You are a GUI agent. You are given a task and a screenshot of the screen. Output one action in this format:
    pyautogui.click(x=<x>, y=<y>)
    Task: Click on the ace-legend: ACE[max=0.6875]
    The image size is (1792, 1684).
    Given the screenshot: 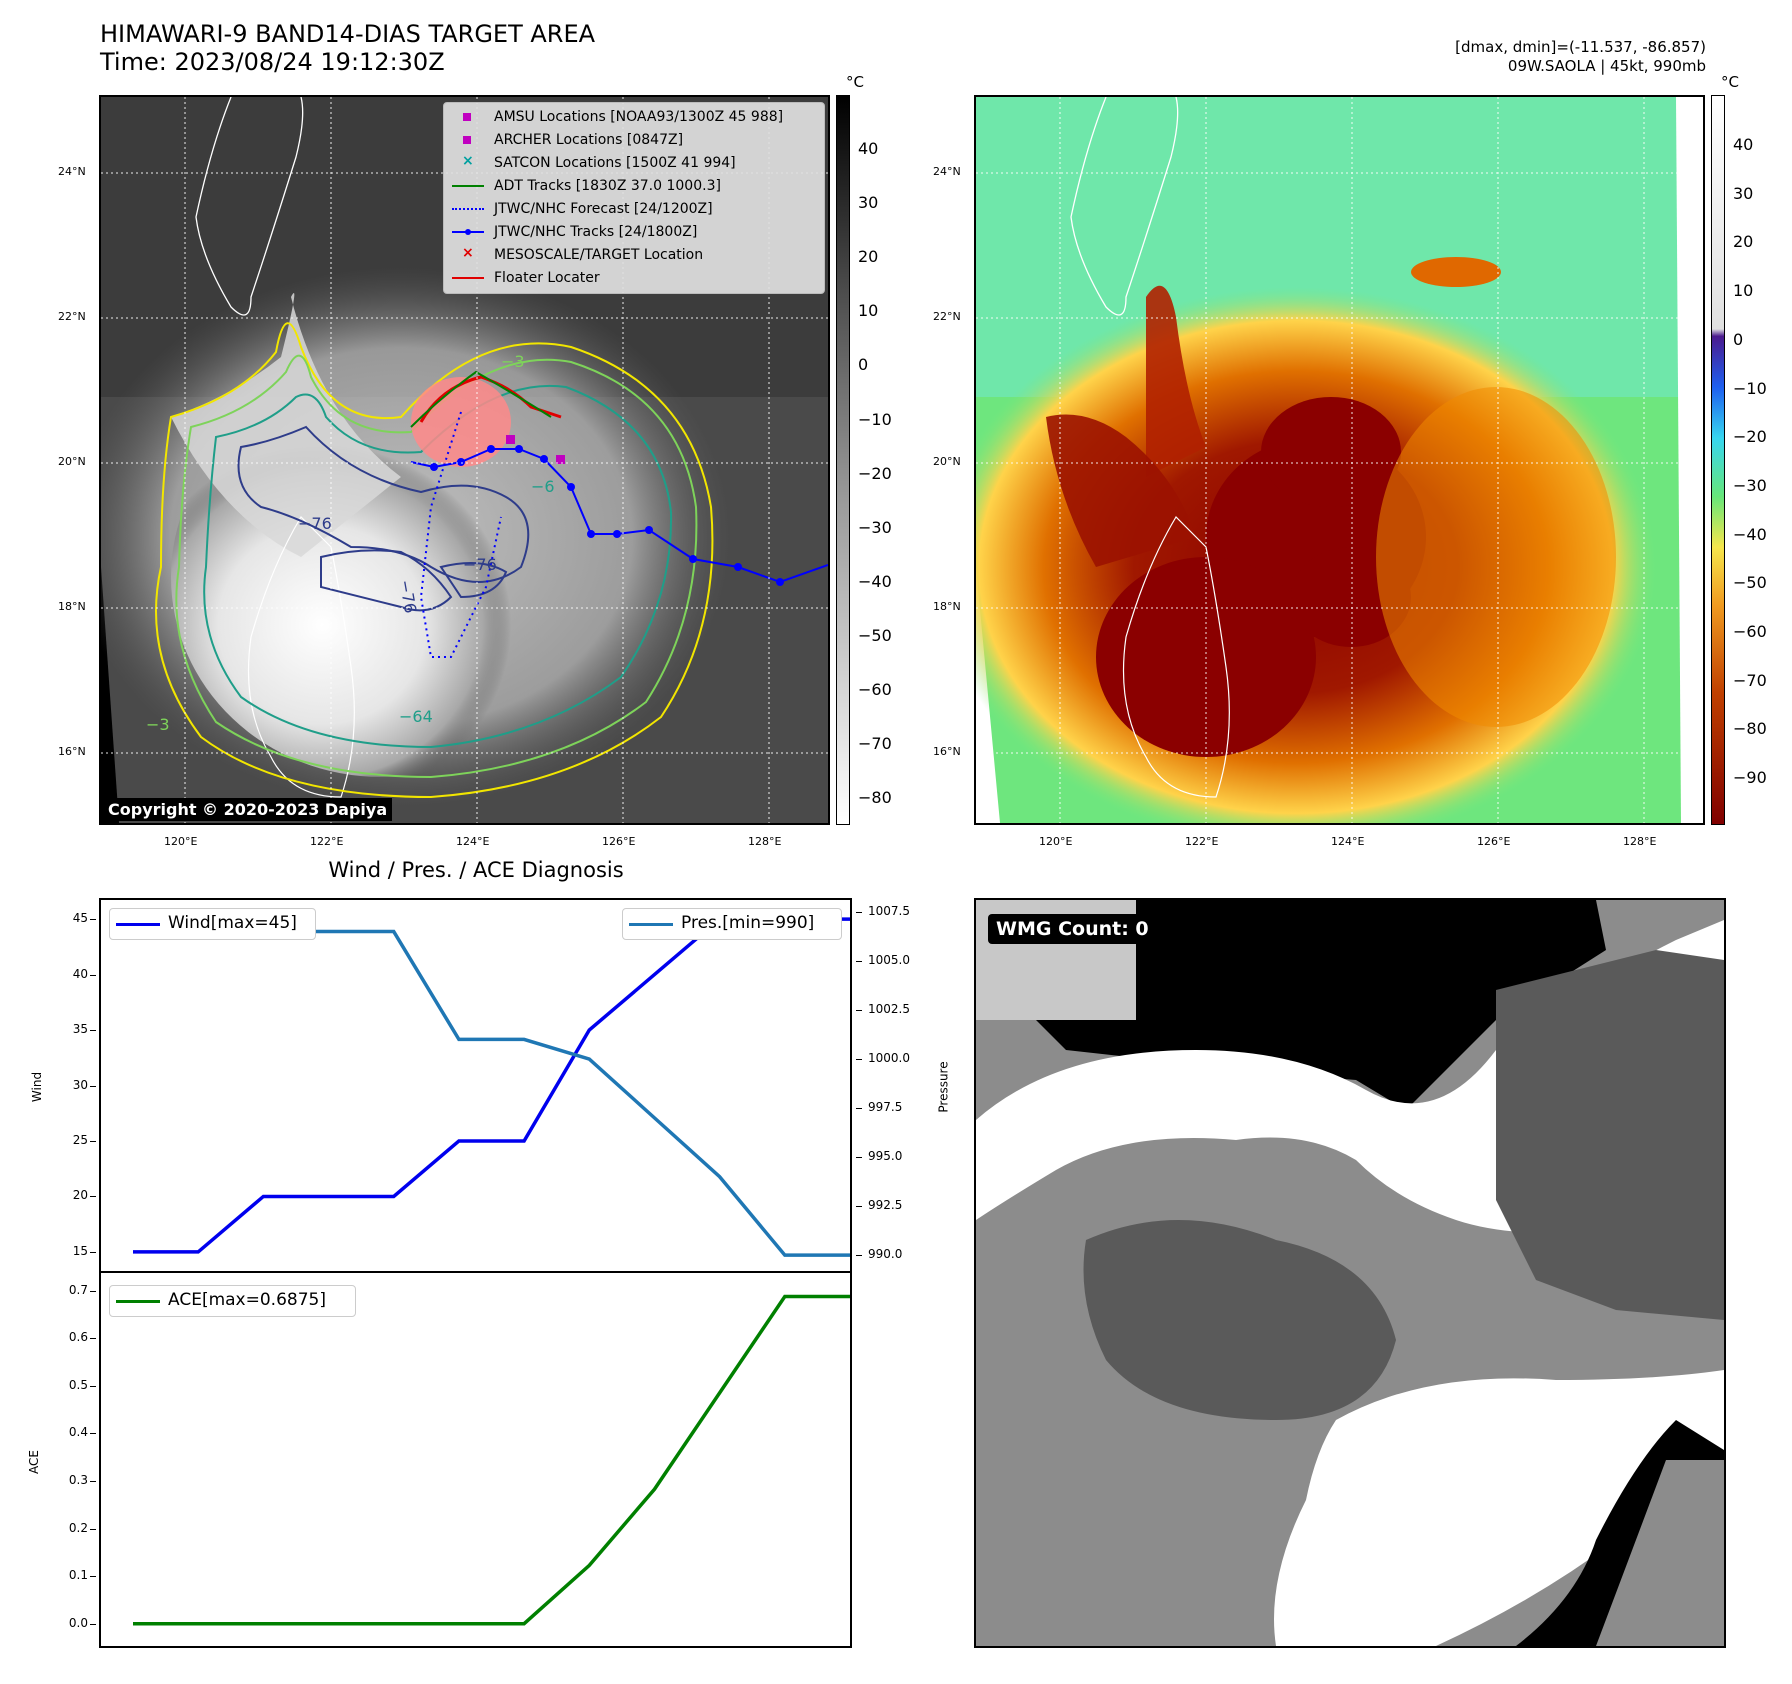 What is the action you would take?
    pyautogui.click(x=232, y=1301)
    